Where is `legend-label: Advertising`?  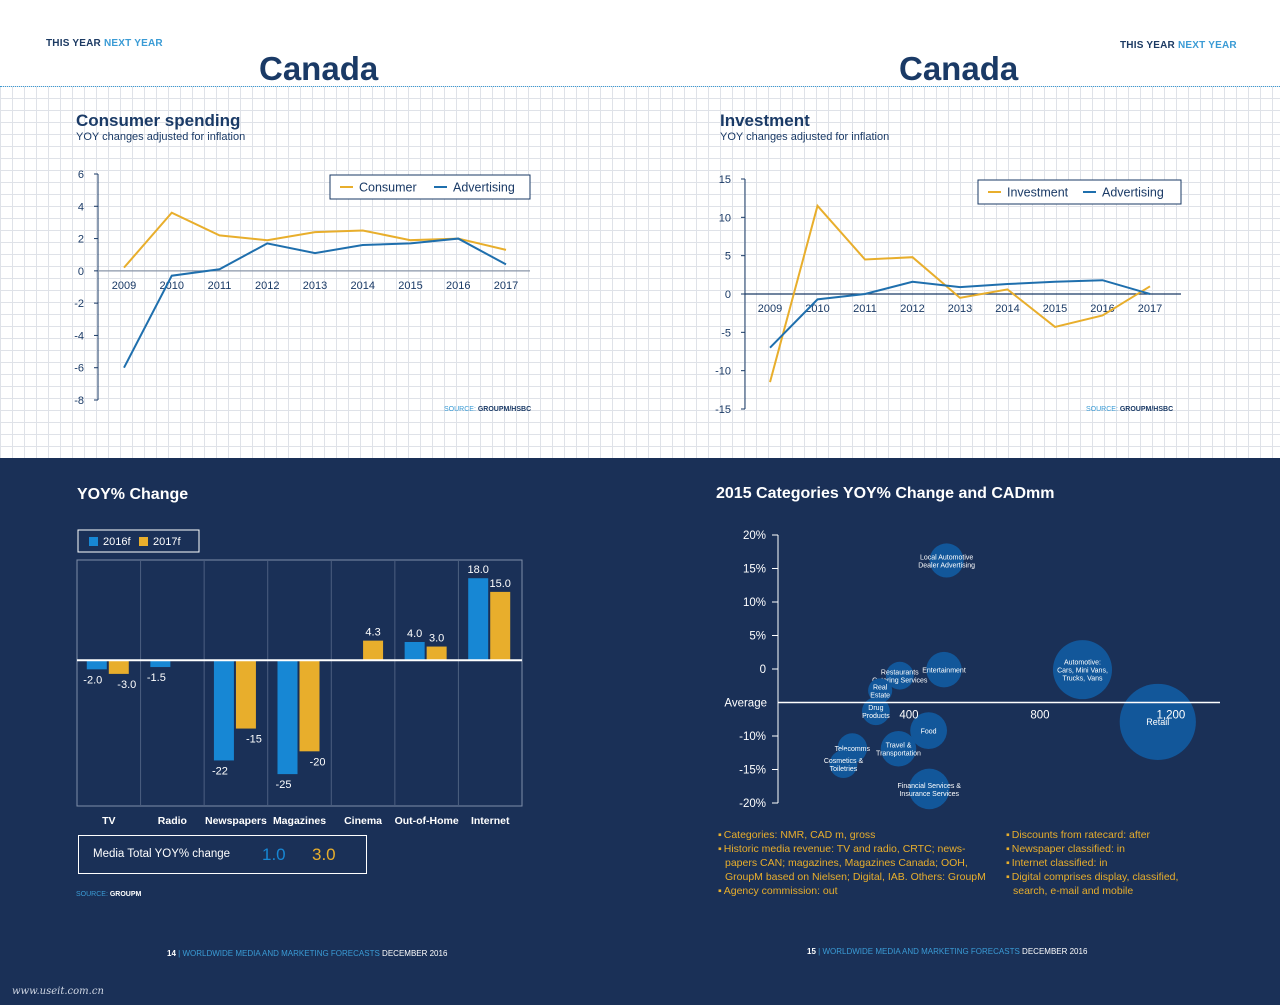 legend-label: Advertising is located at coordinates (484, 188).